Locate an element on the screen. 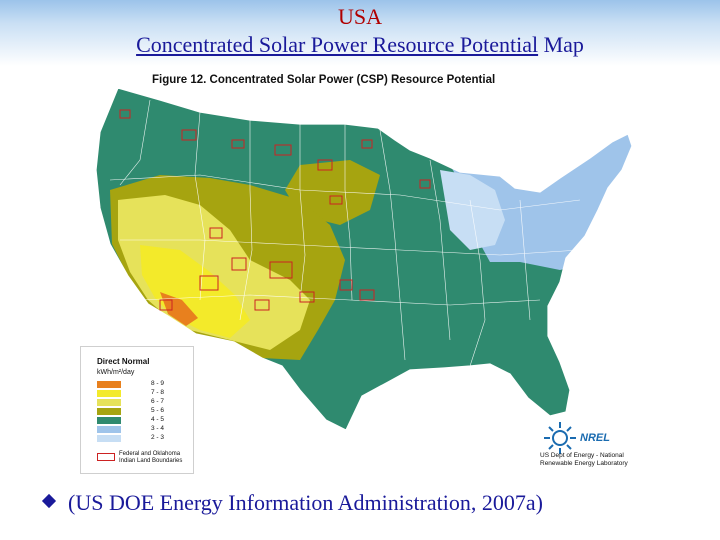 The width and height of the screenshot is (720, 540). legend-label: 4 - 5 is located at coordinates (158, 419).